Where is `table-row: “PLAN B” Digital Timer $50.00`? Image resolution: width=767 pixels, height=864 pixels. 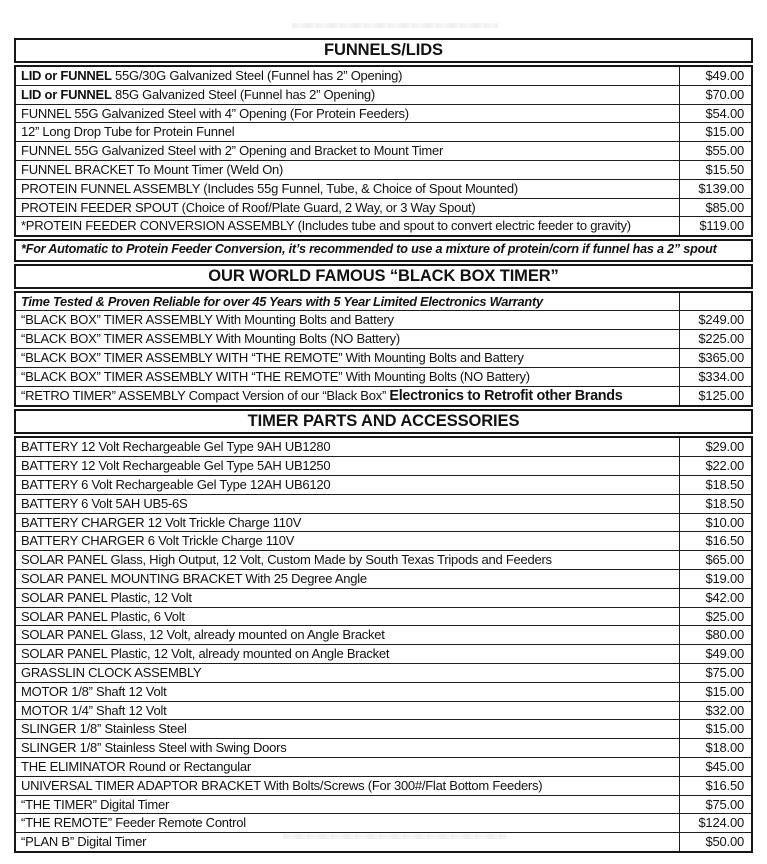 table-row: “PLAN B” Digital Timer $50.00 is located at coordinates (383, 842).